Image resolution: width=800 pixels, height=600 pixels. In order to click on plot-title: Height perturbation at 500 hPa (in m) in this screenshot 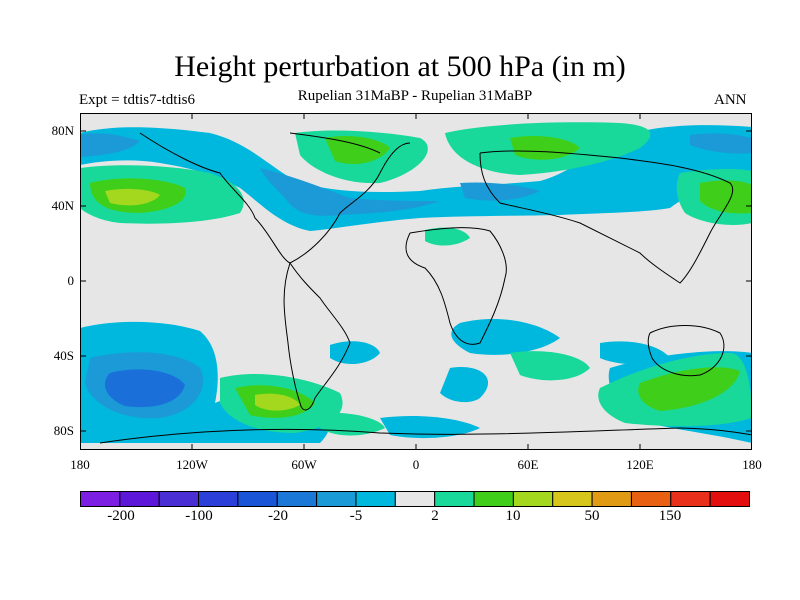, I will do `click(400, 66)`.